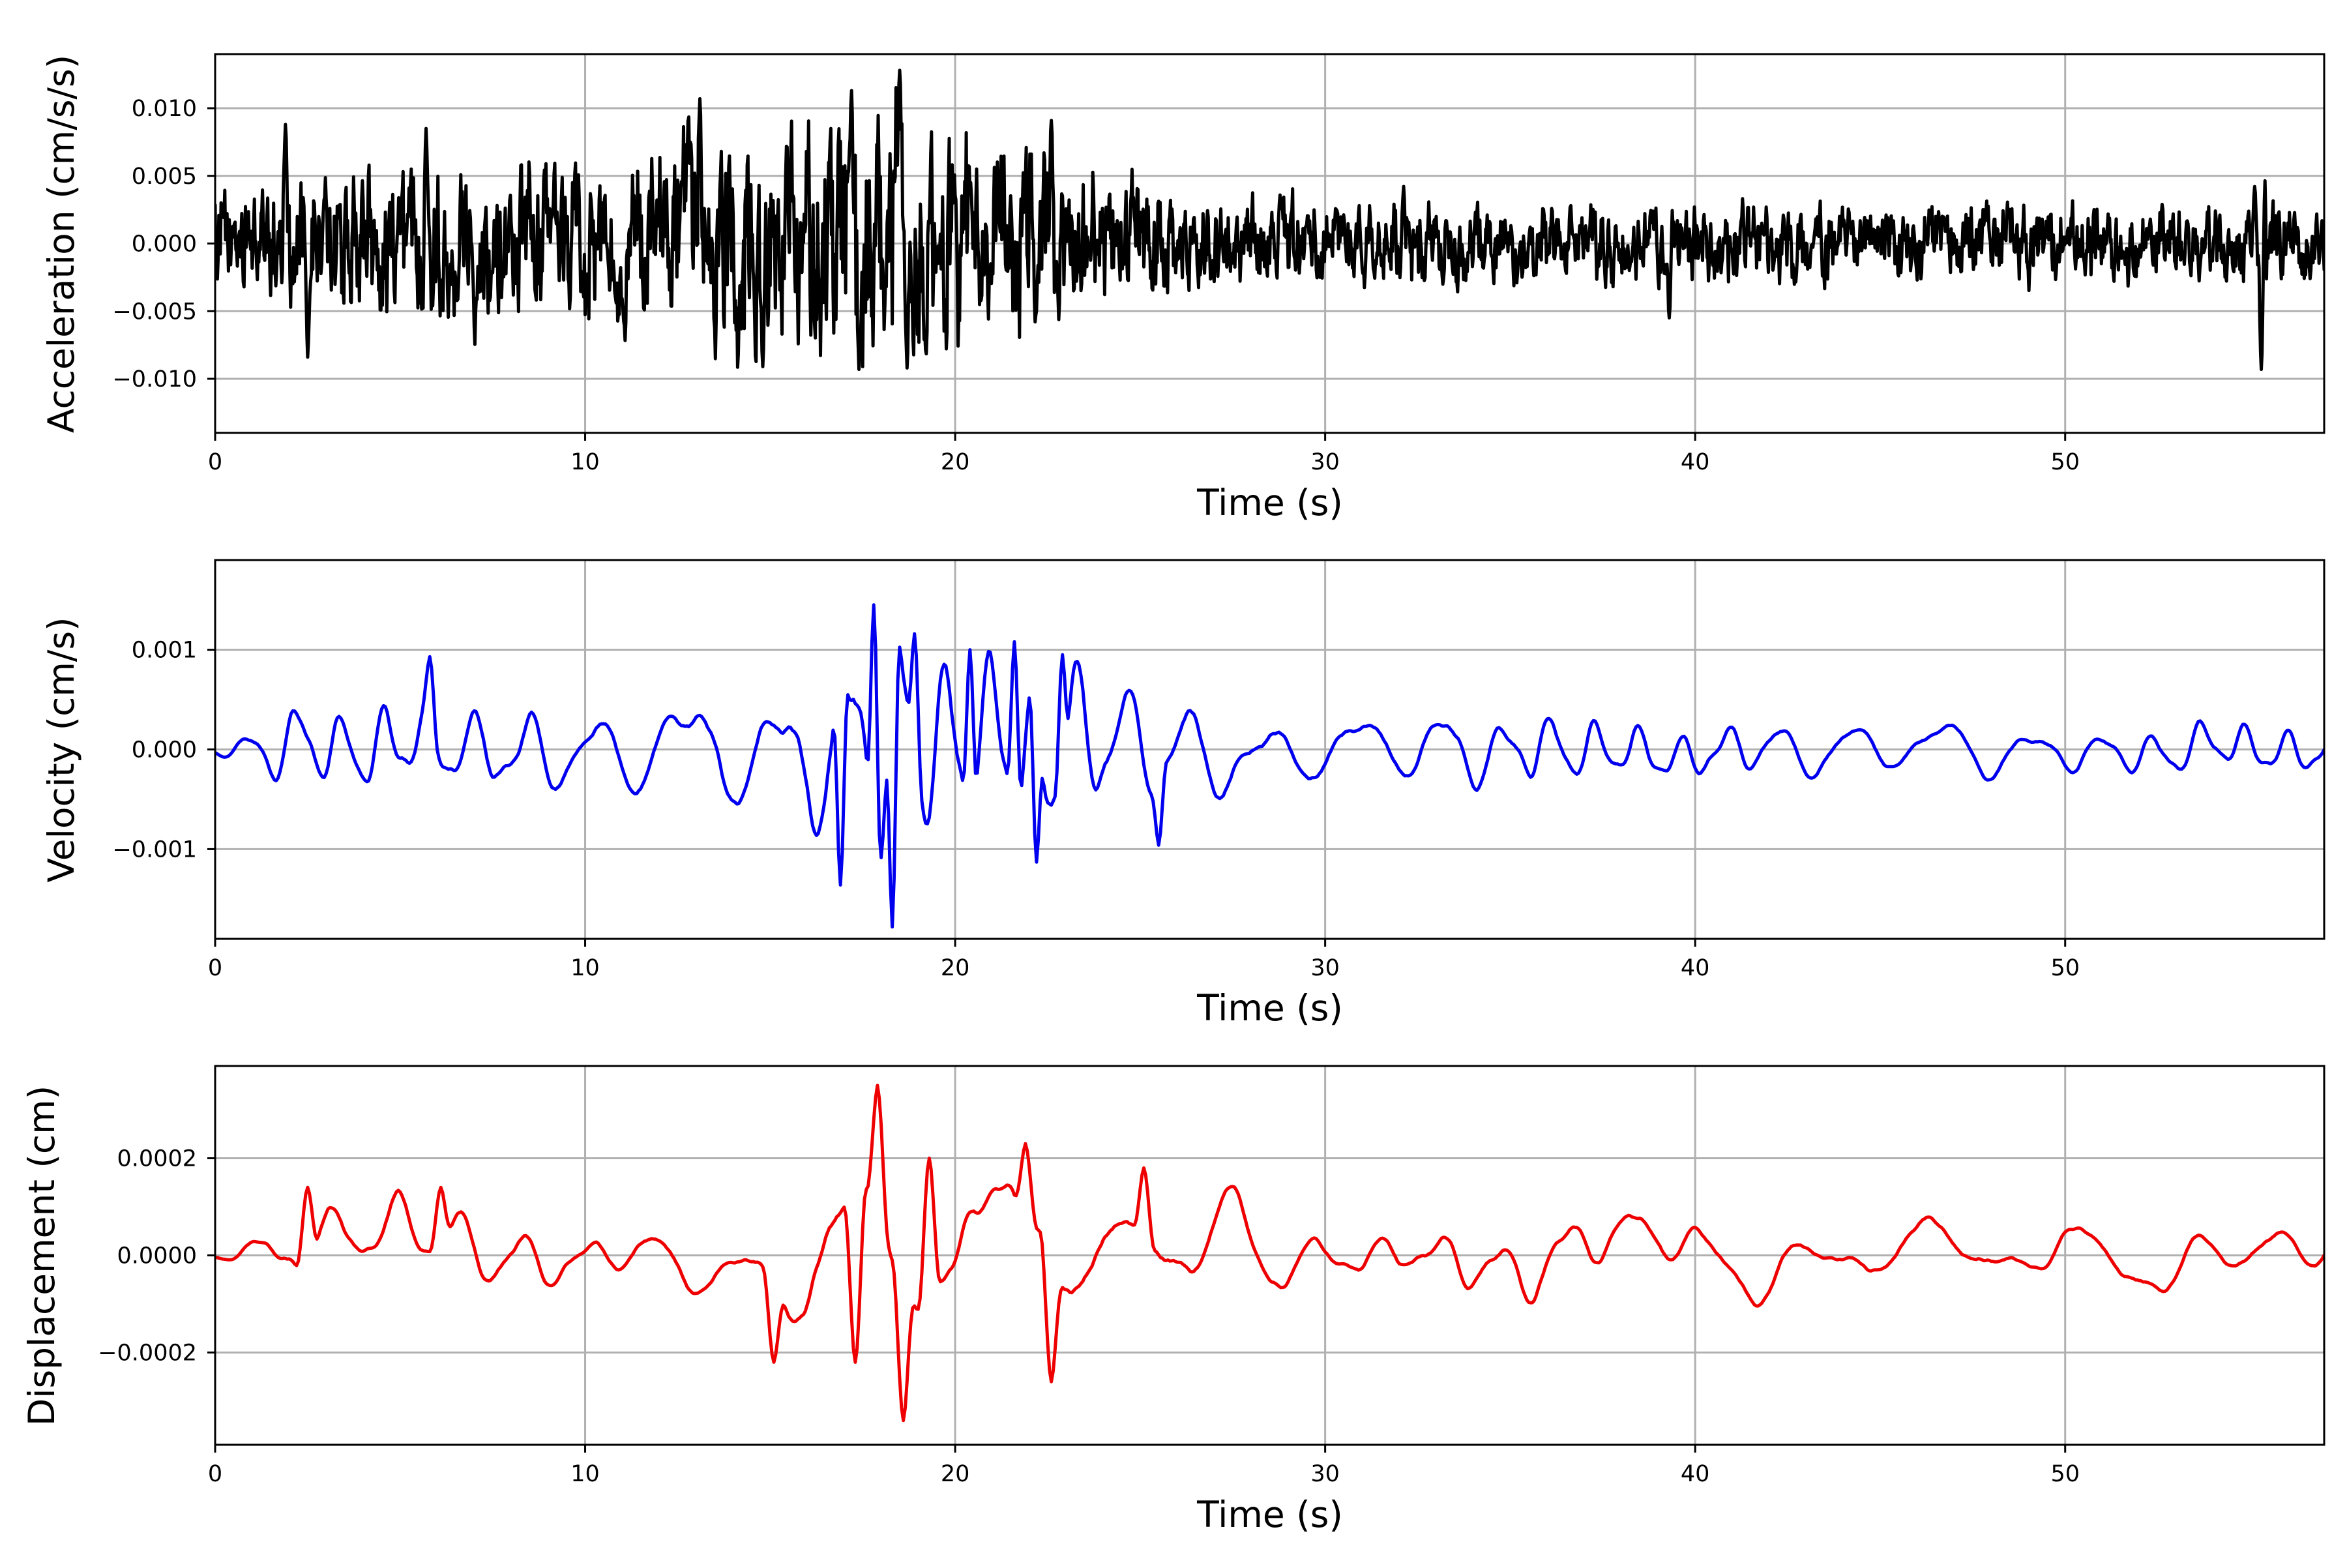  Describe the element at coordinates (164, 109) in the screenshot. I see `acceleration-y-tick-label: 0.010` at that location.